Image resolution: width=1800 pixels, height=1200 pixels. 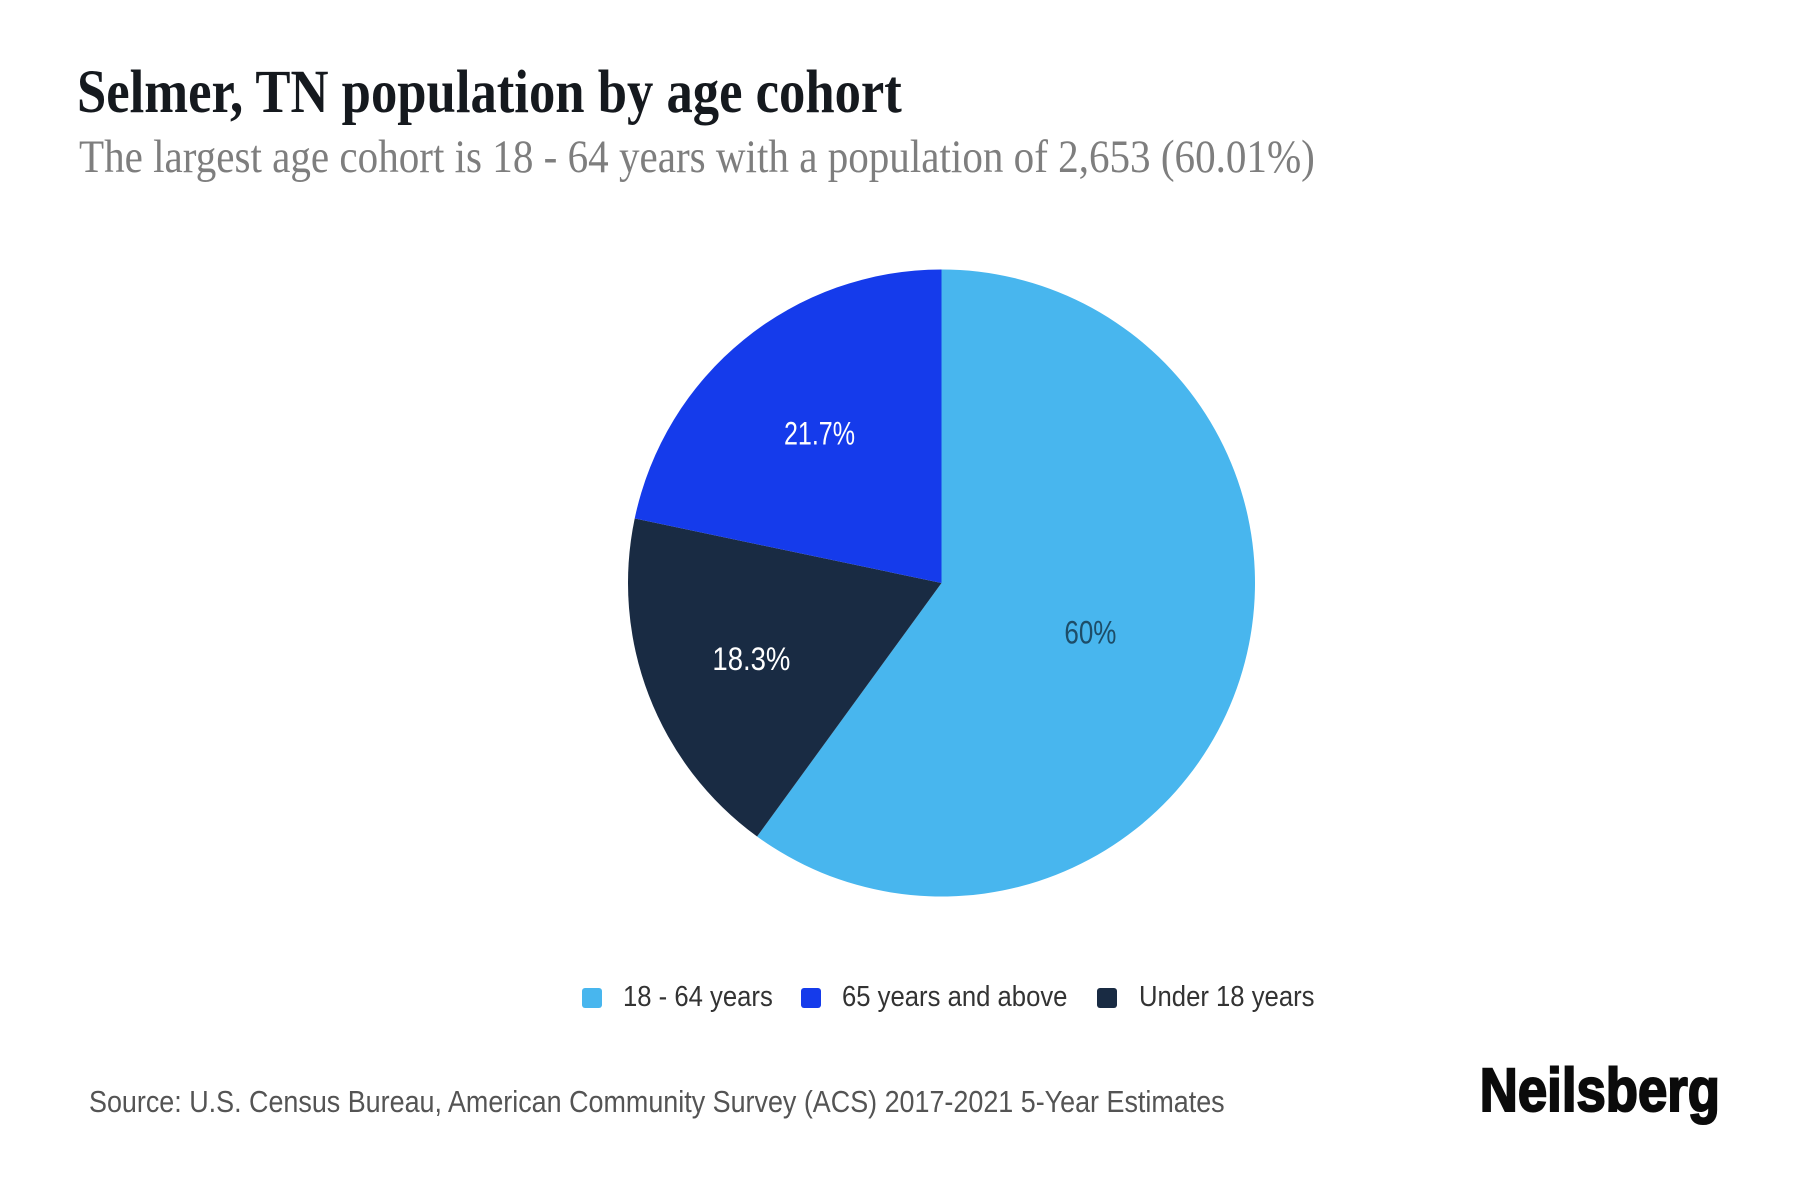 I want to click on svg-text: 21.7%, so click(x=819, y=434).